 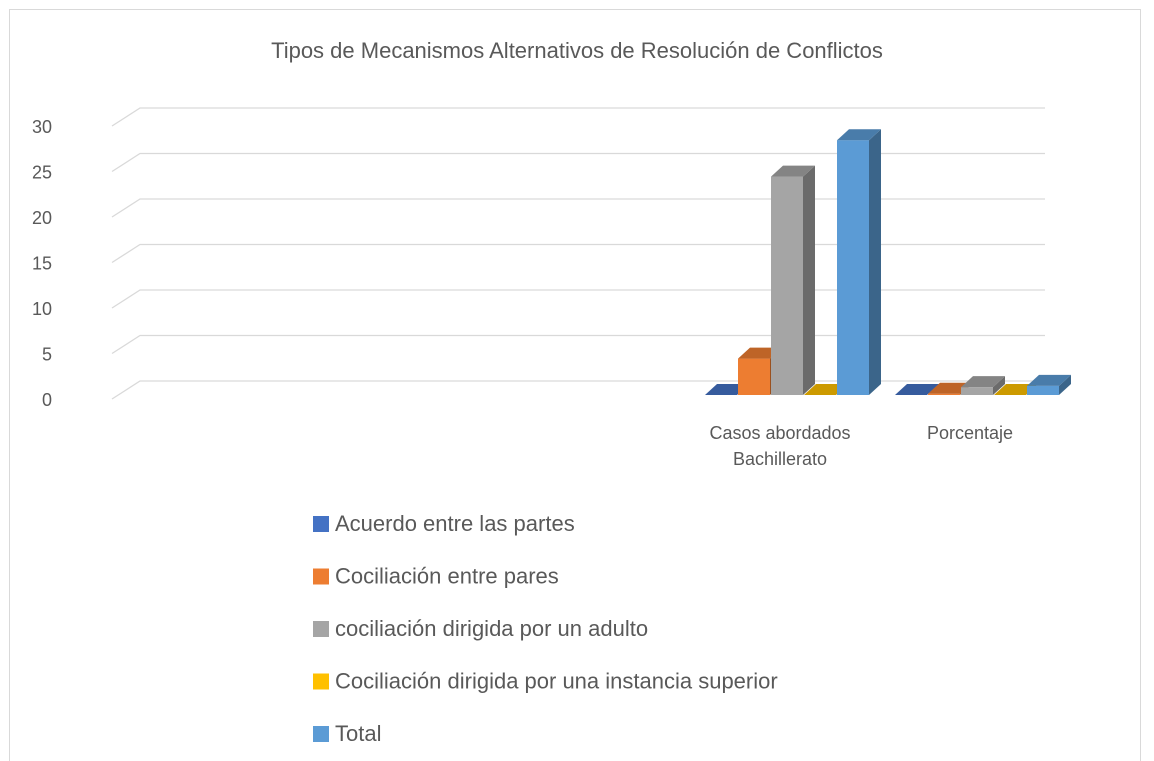 I want to click on x-tick-label: Porcentaje, so click(x=970, y=433).